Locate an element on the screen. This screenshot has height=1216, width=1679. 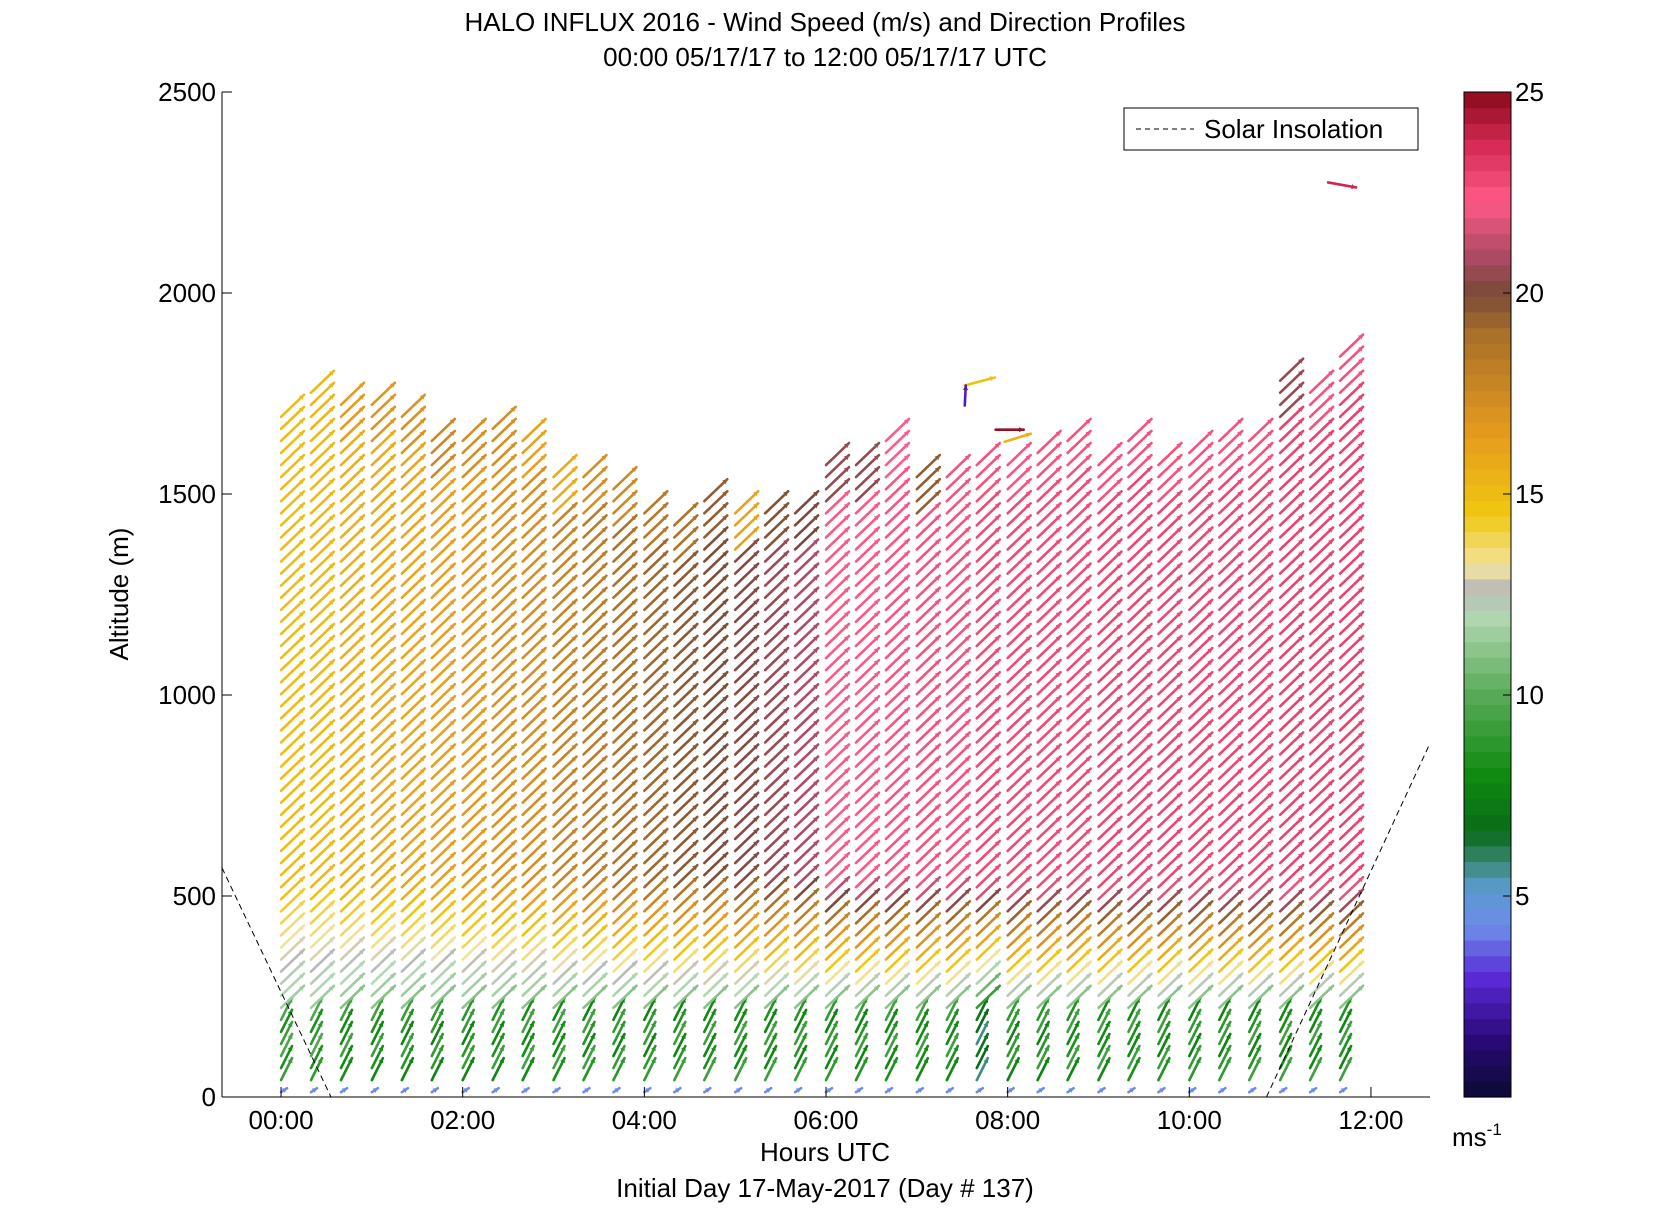
colorbar-band is located at coordinates (1487, 649).